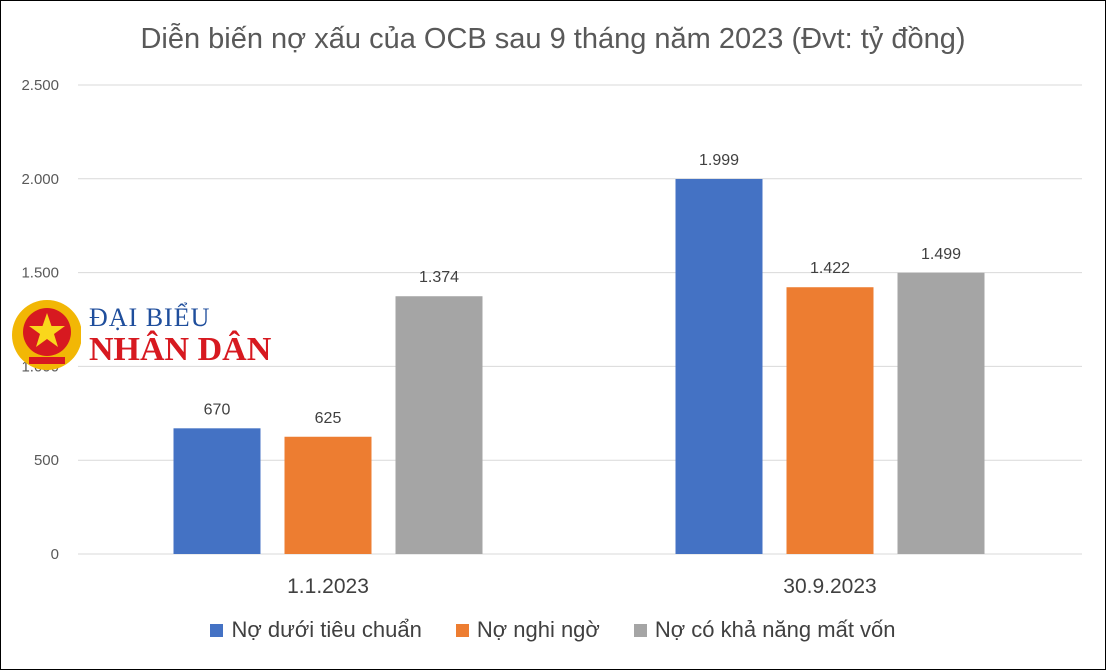 Image resolution: width=1106 pixels, height=670 pixels. Describe the element at coordinates (830, 268) in the screenshot. I see `data-label: 1.422` at that location.